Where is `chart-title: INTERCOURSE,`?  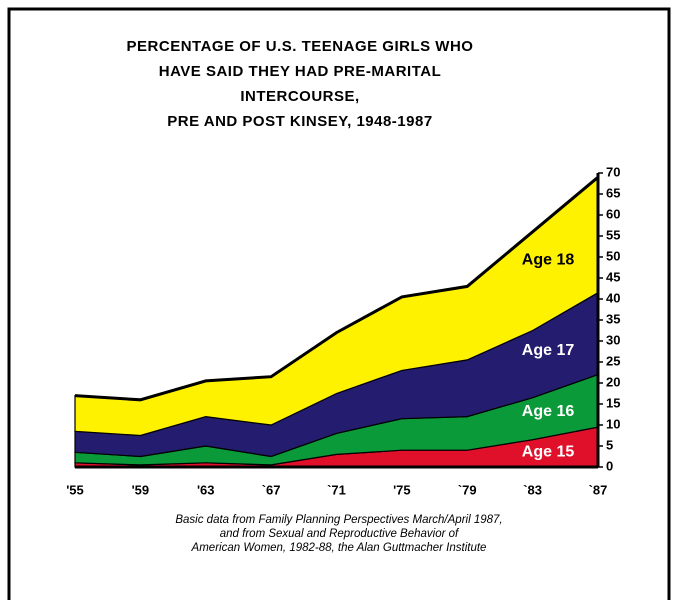
chart-title: INTERCOURSE, is located at coordinates (299, 96).